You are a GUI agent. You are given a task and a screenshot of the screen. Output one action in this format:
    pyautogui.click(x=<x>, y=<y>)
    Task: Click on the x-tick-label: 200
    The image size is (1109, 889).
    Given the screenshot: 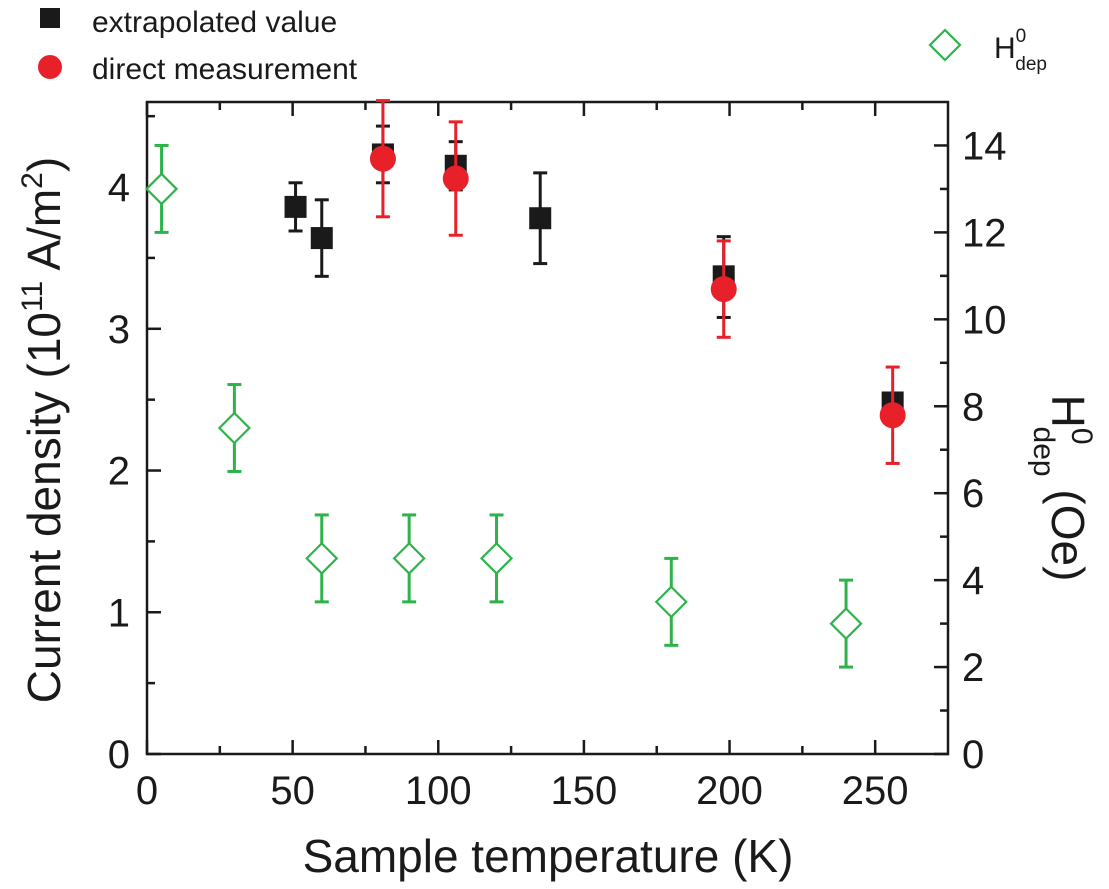 What is the action you would take?
    pyautogui.click(x=729, y=791)
    